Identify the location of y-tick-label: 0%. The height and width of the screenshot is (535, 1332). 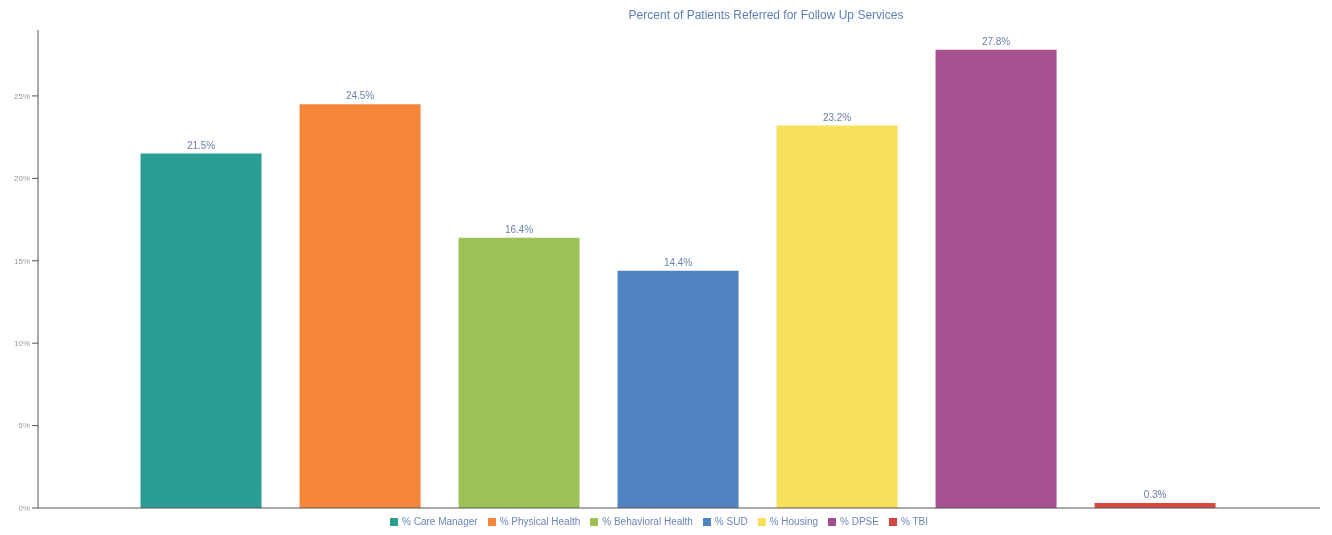
(24, 508).